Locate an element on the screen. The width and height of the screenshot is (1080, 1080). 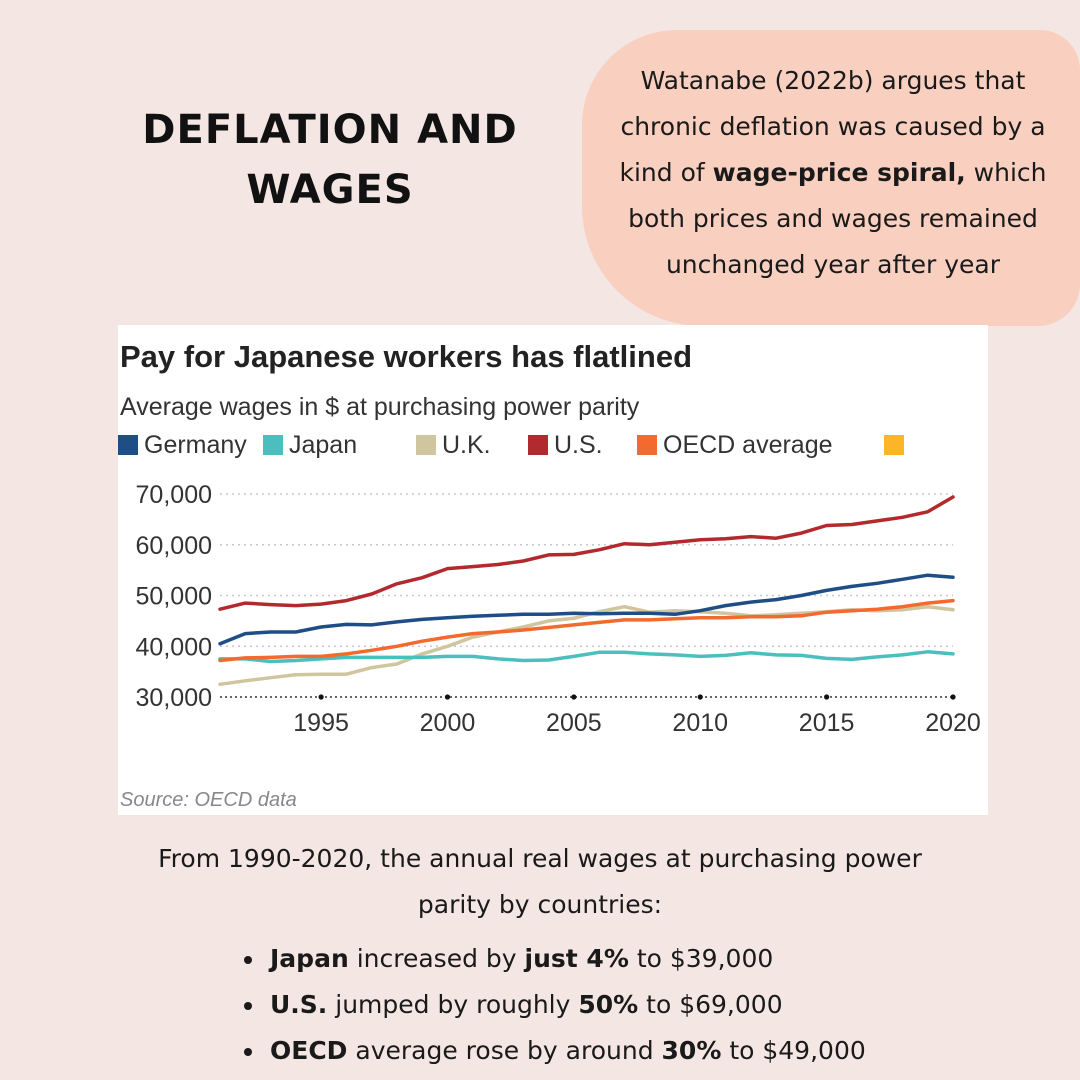
callout-text-bold: wage-price spiral, is located at coordinates (839, 172).